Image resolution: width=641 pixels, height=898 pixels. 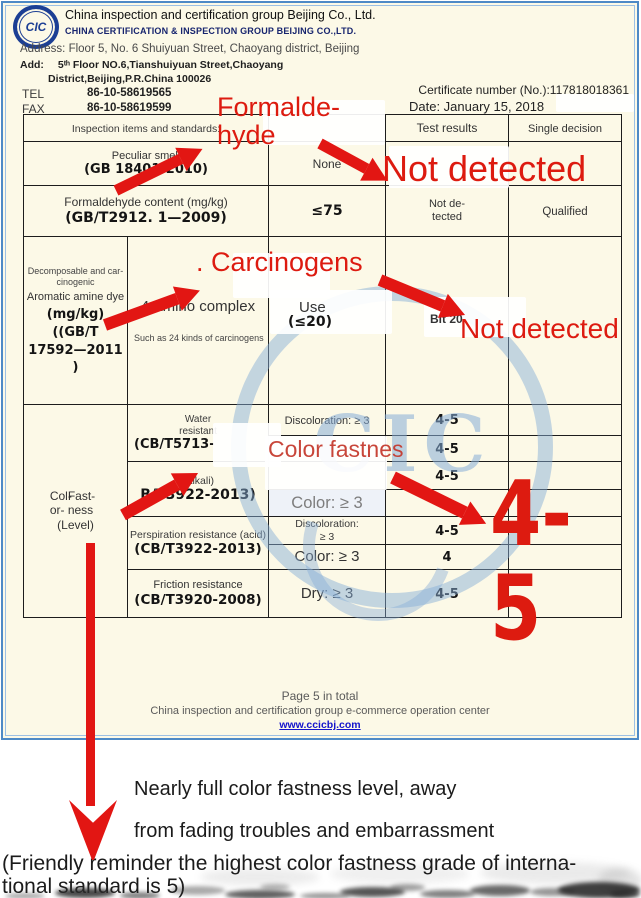 What do you see at coordinates (198, 593) in the screenshot?
I see `cell-friction: Friction resistance (CB/T3920-2008)` at bounding box center [198, 593].